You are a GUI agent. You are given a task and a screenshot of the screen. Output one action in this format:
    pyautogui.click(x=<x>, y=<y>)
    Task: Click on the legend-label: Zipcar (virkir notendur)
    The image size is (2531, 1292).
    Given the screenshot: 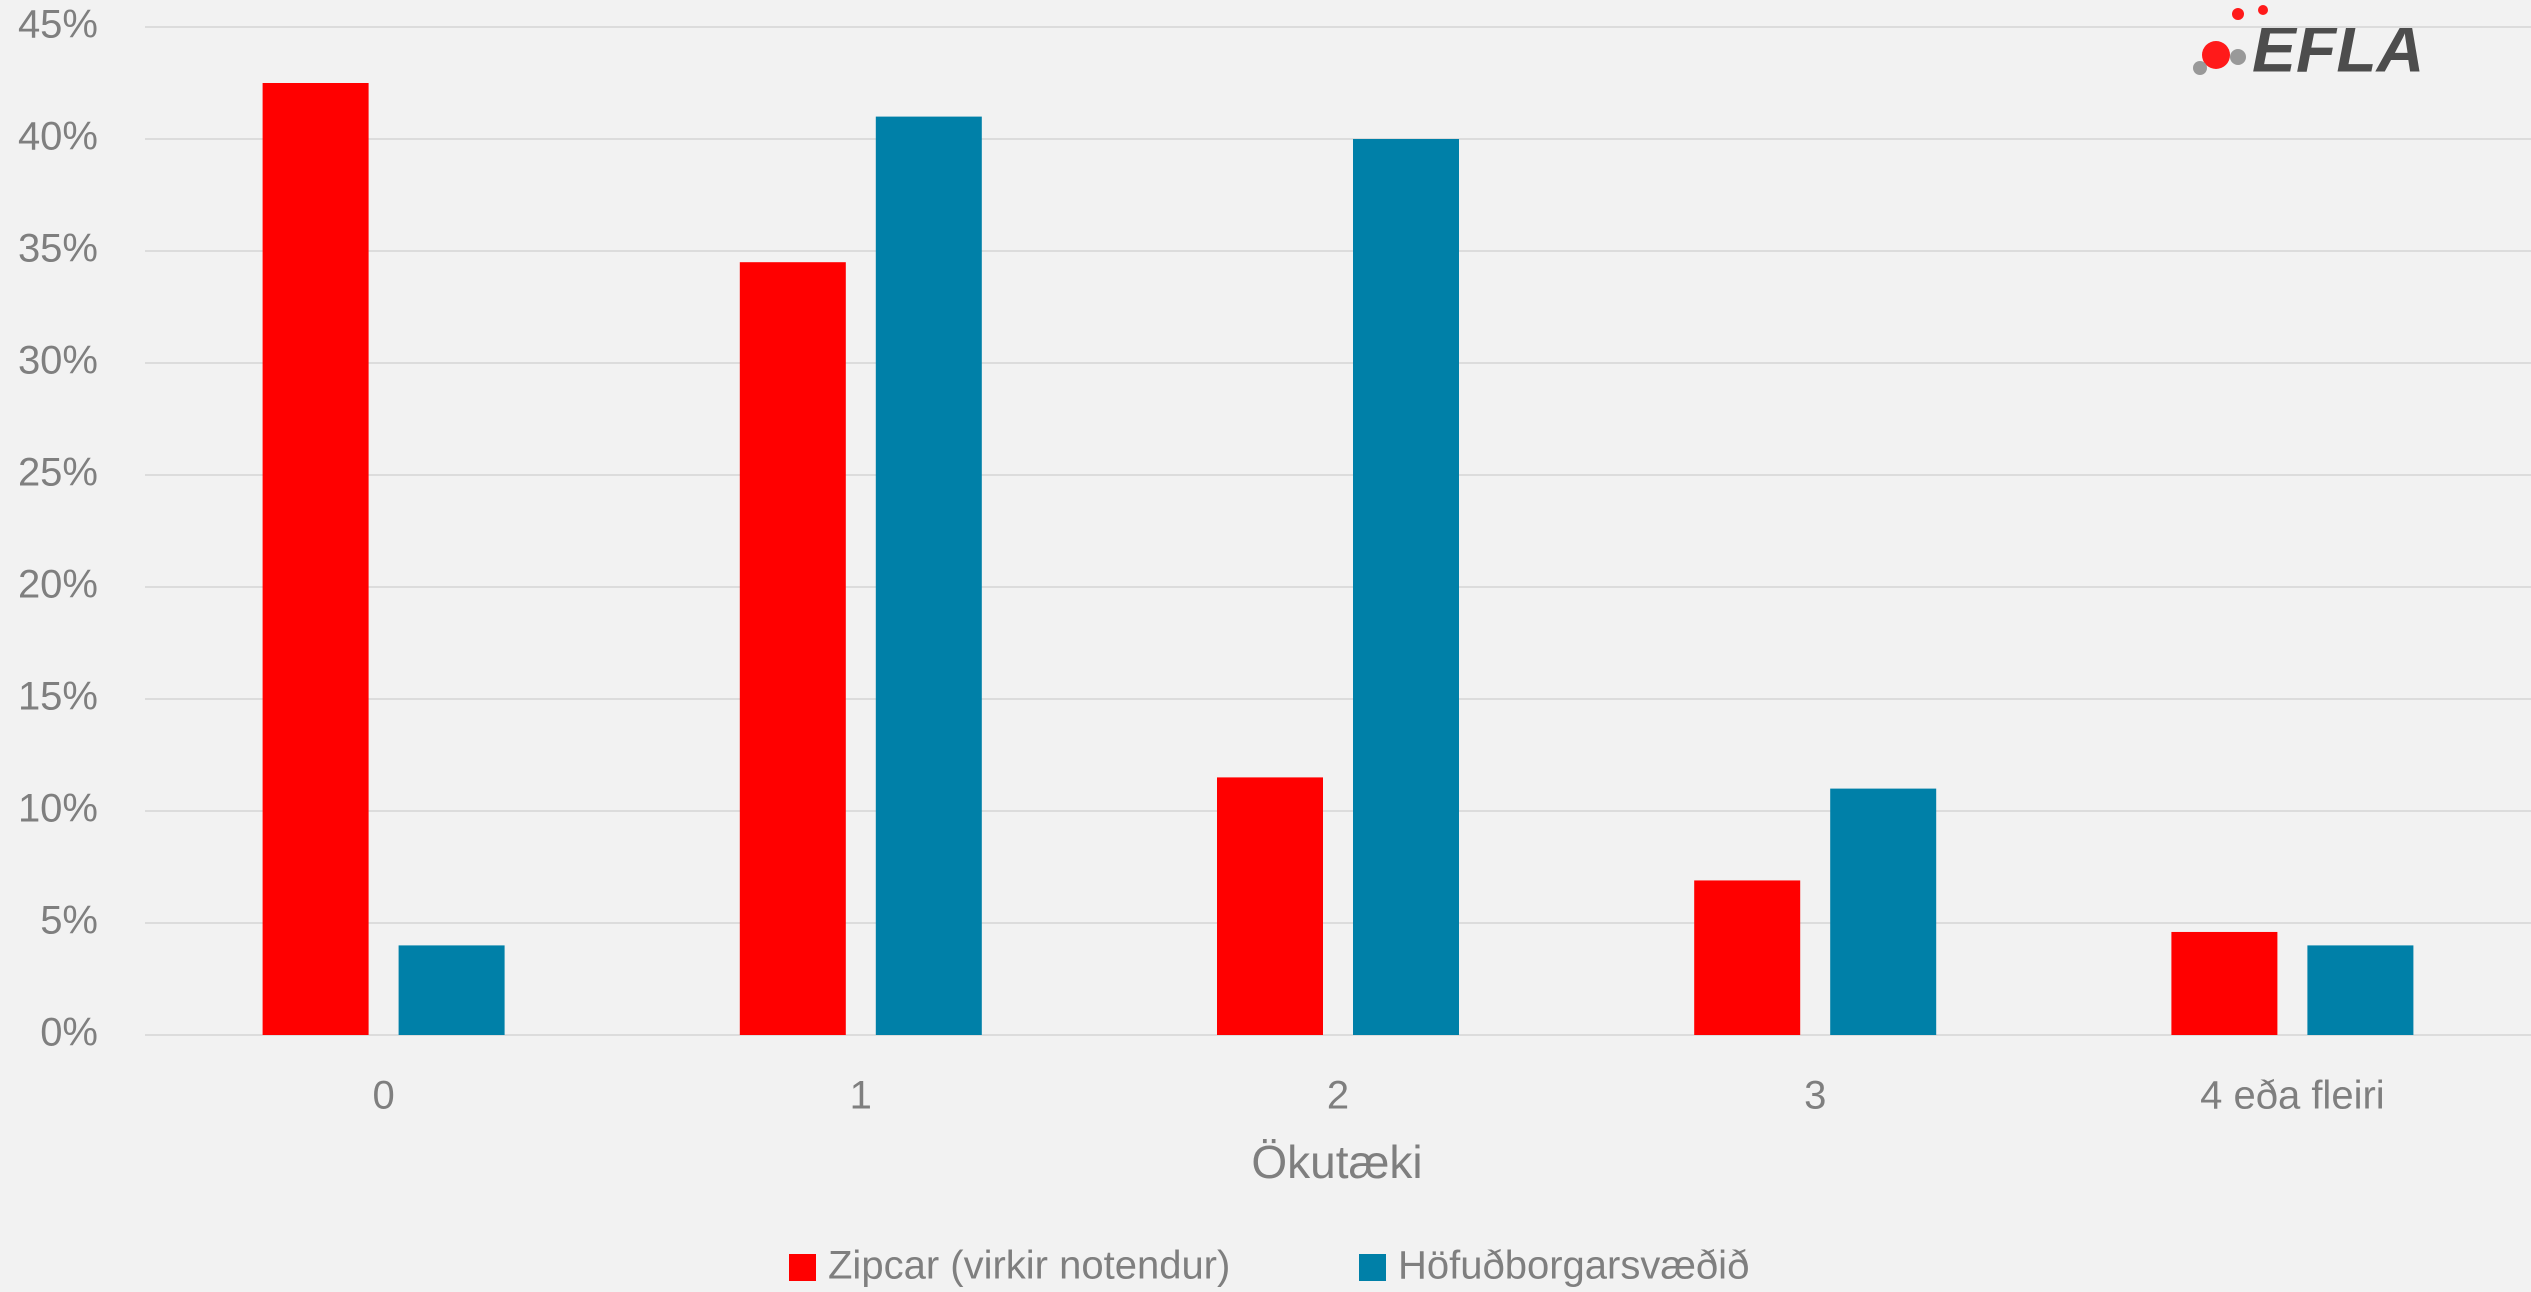 What is the action you would take?
    pyautogui.click(x=1029, y=1266)
    